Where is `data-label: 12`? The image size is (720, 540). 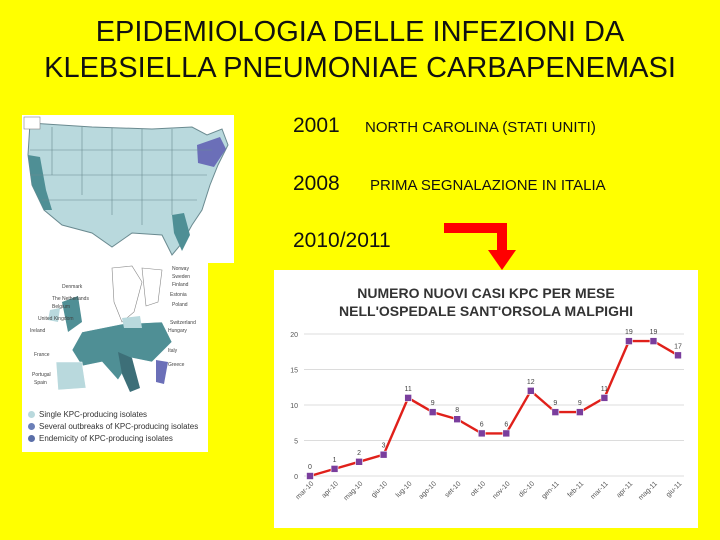 data-label: 12 is located at coordinates (531, 382).